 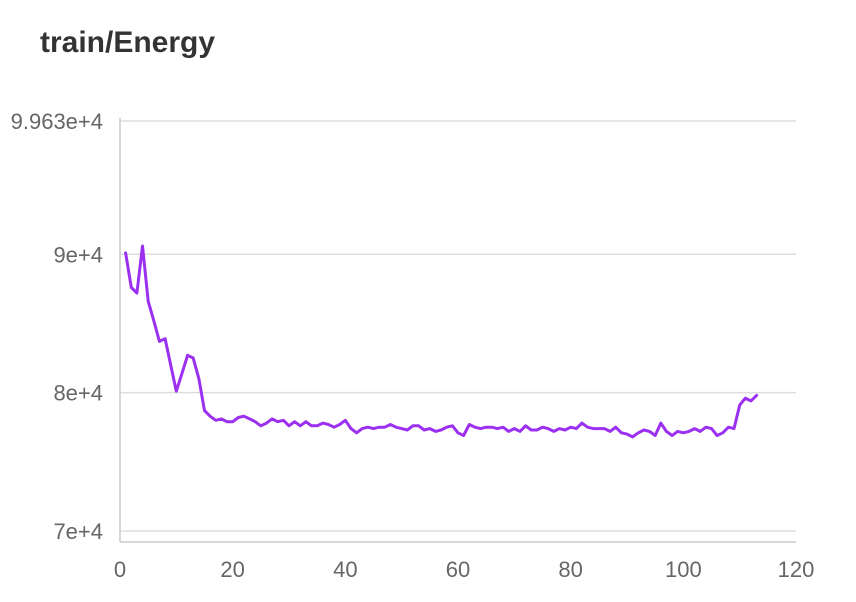 I want to click on x-tick-label: 60, so click(x=458, y=569).